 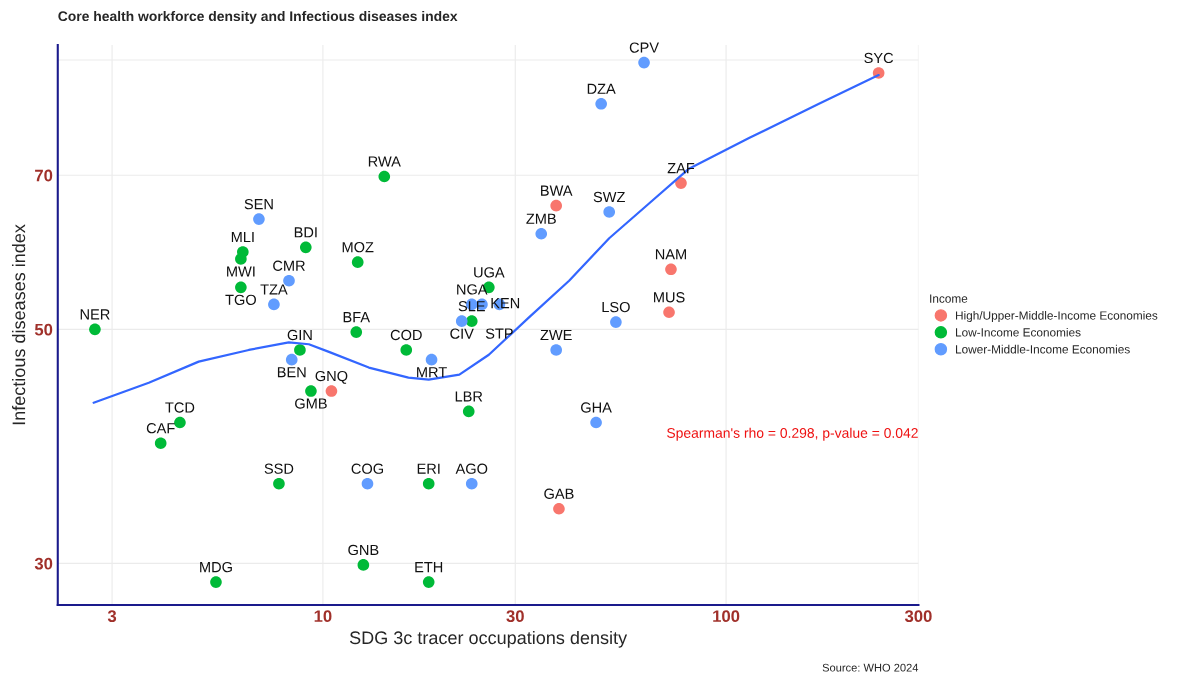 I want to click on legend-title: Income, so click(x=949, y=298).